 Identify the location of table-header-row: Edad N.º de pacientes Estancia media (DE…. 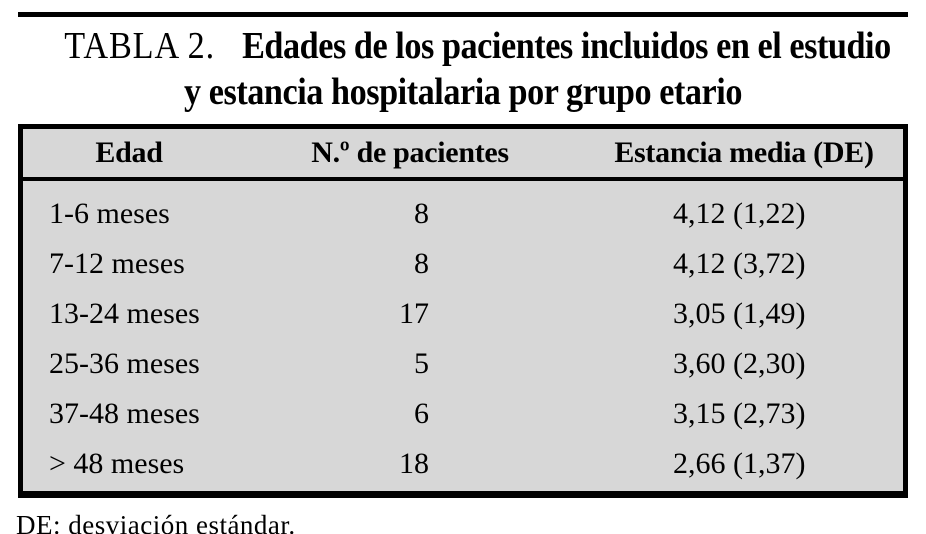
(463, 155).